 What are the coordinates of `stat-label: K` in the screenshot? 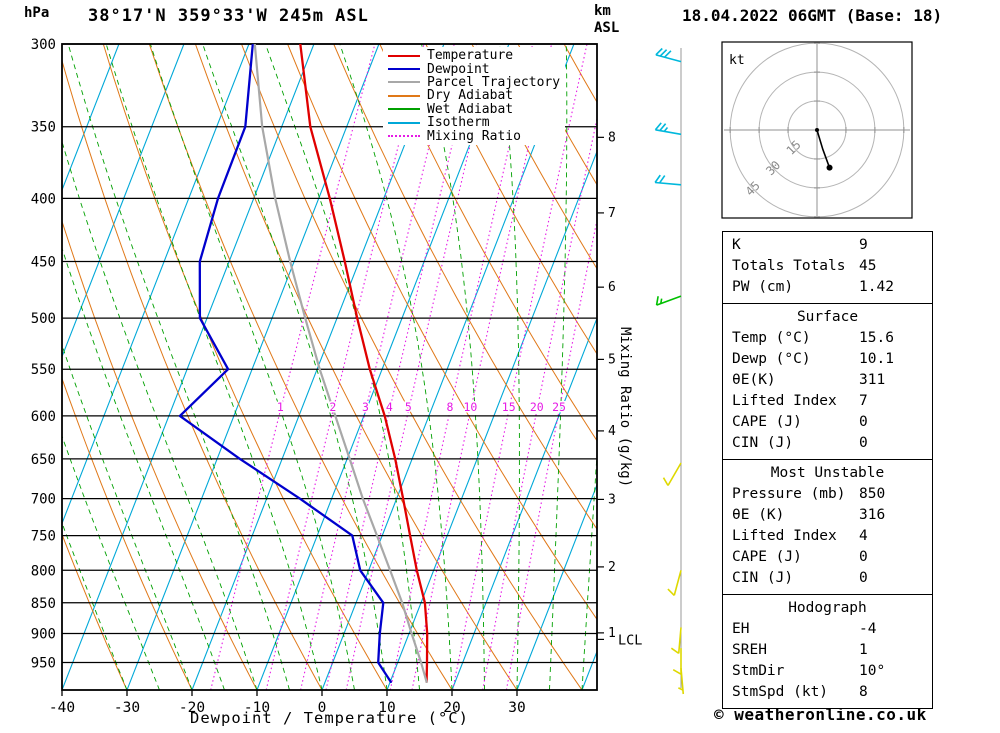 It's located at (736, 245).